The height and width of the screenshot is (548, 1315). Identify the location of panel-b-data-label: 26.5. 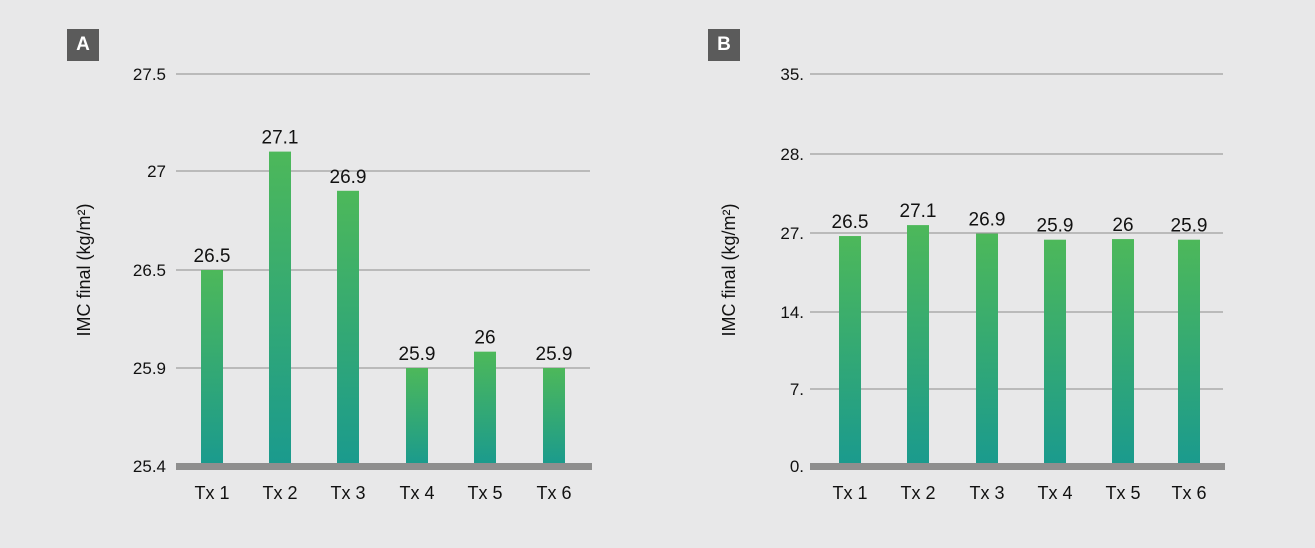
(850, 222).